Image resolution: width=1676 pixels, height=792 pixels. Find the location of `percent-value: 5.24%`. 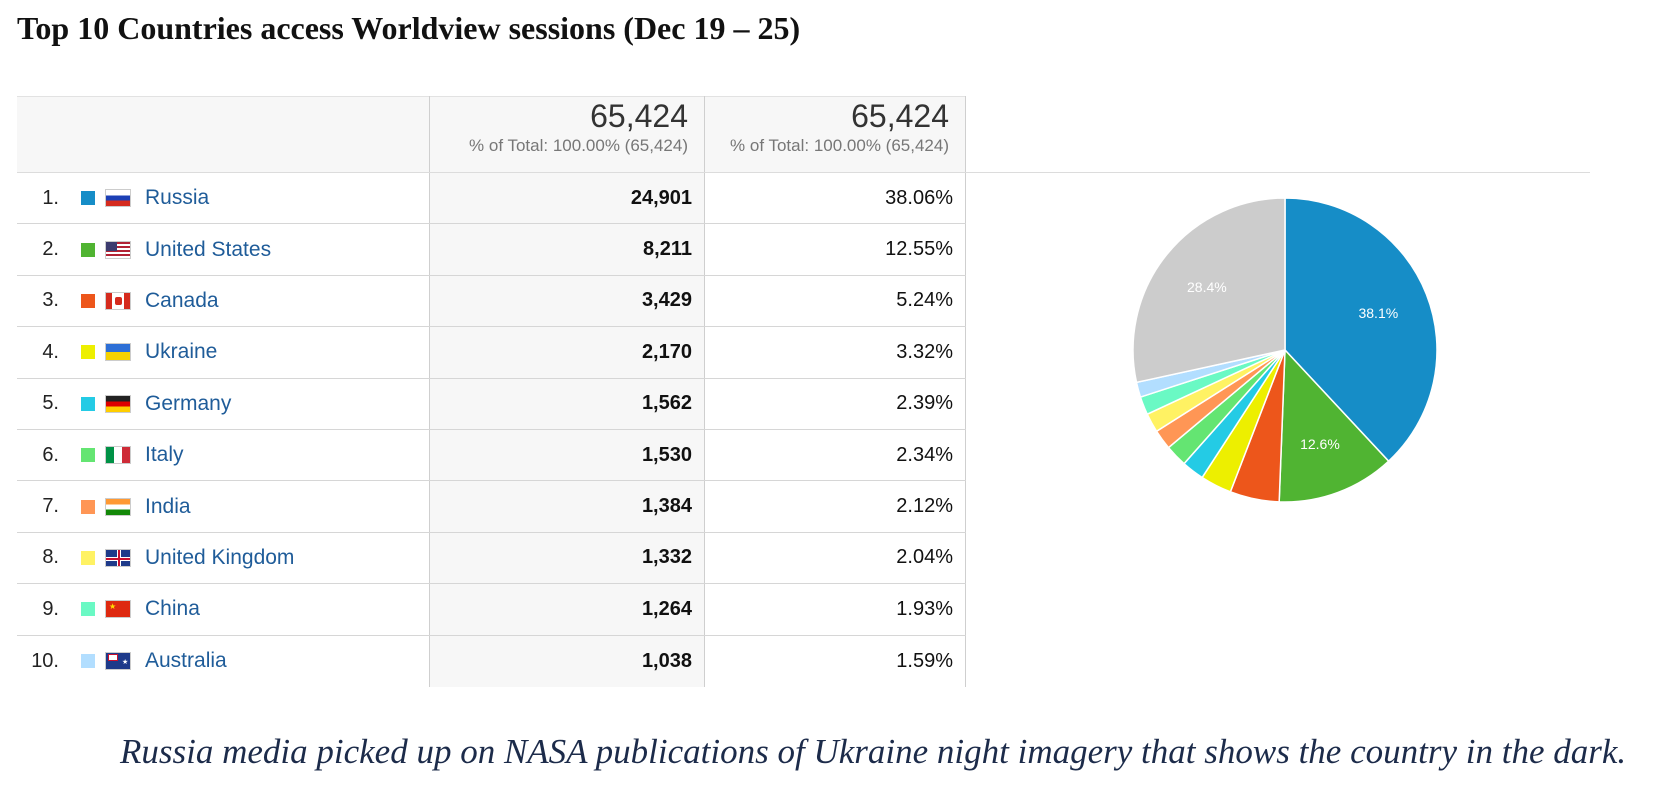

percent-value: 5.24% is located at coordinates (835, 301).